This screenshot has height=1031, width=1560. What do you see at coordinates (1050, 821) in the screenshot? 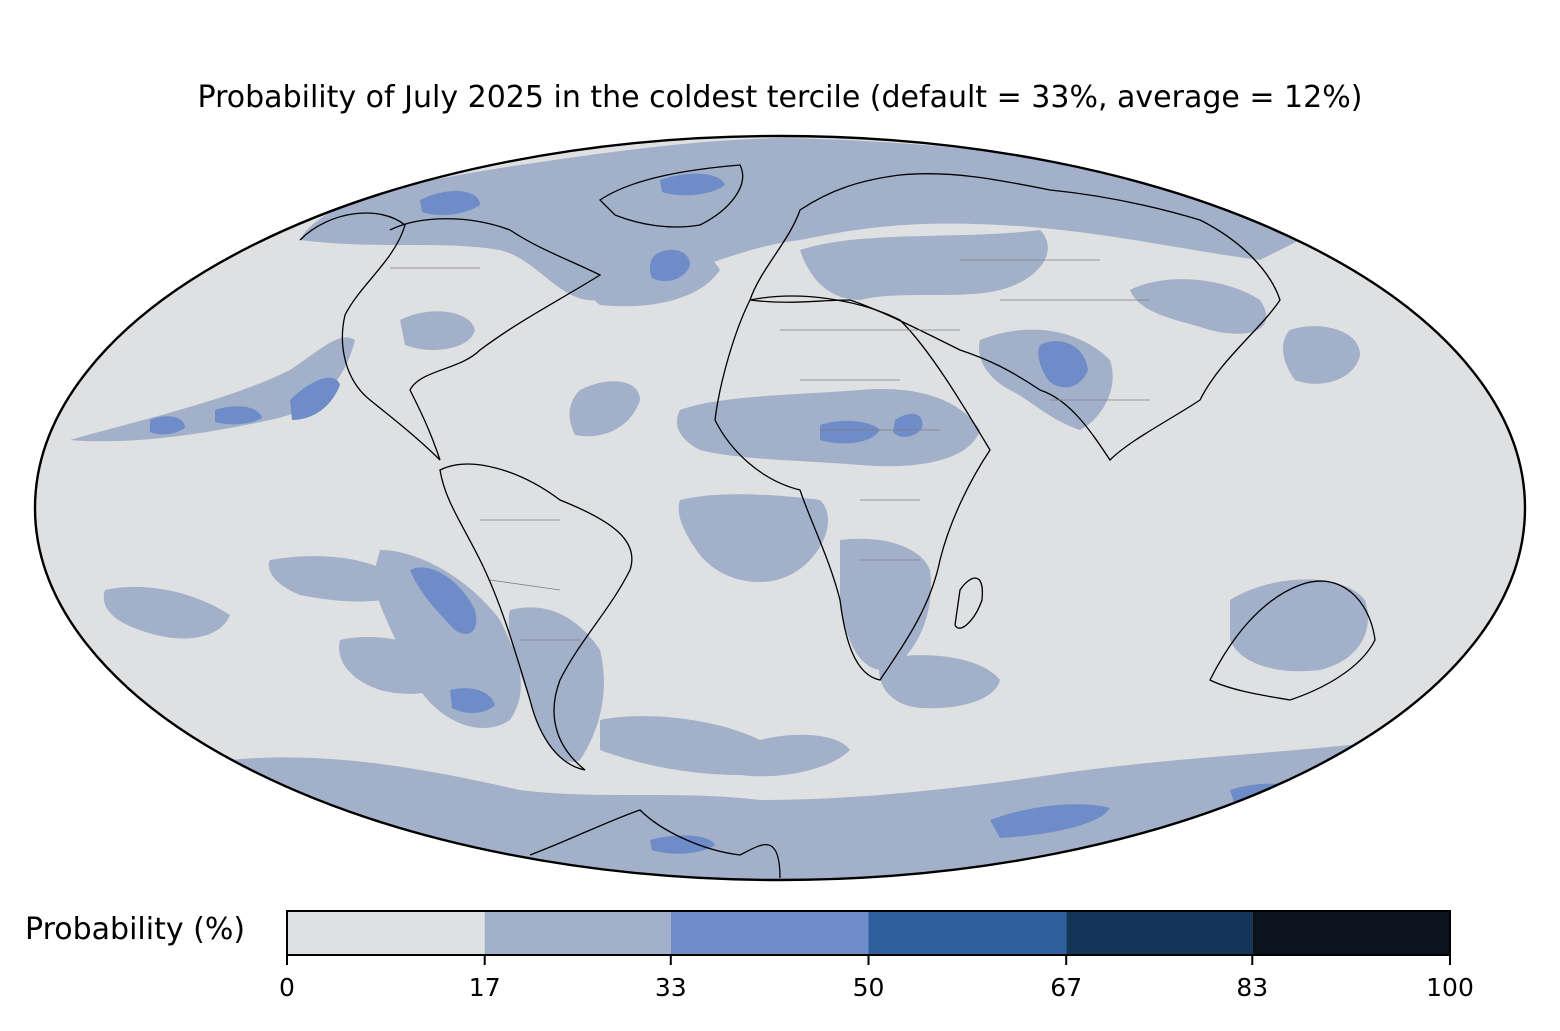
I see `region-southern-ocean-core` at bounding box center [1050, 821].